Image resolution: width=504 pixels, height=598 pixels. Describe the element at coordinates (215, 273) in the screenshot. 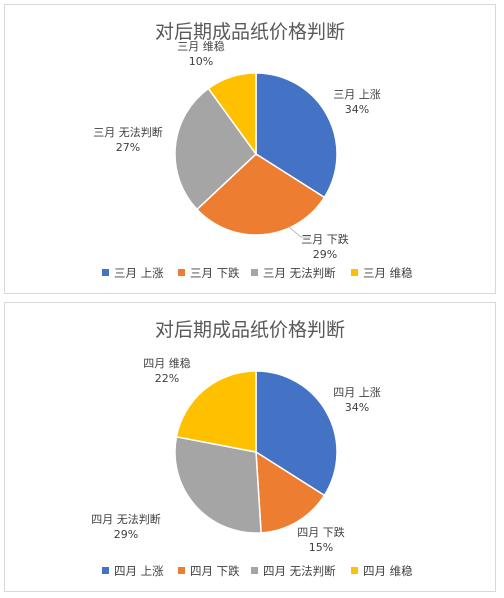

I see `legend-item-label: 三月 下跌` at that location.